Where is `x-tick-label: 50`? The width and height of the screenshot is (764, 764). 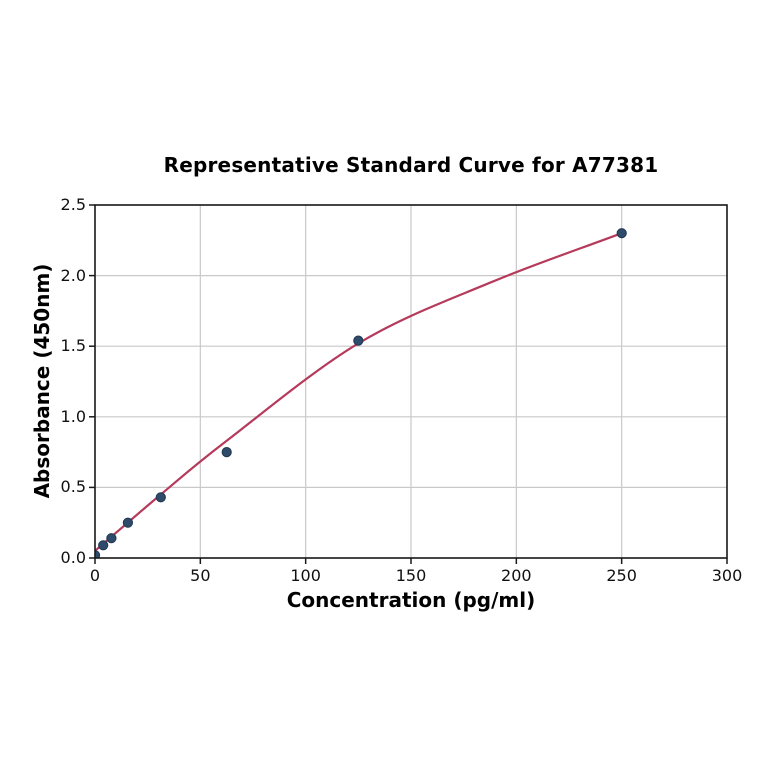 x-tick-label: 50 is located at coordinates (200, 575).